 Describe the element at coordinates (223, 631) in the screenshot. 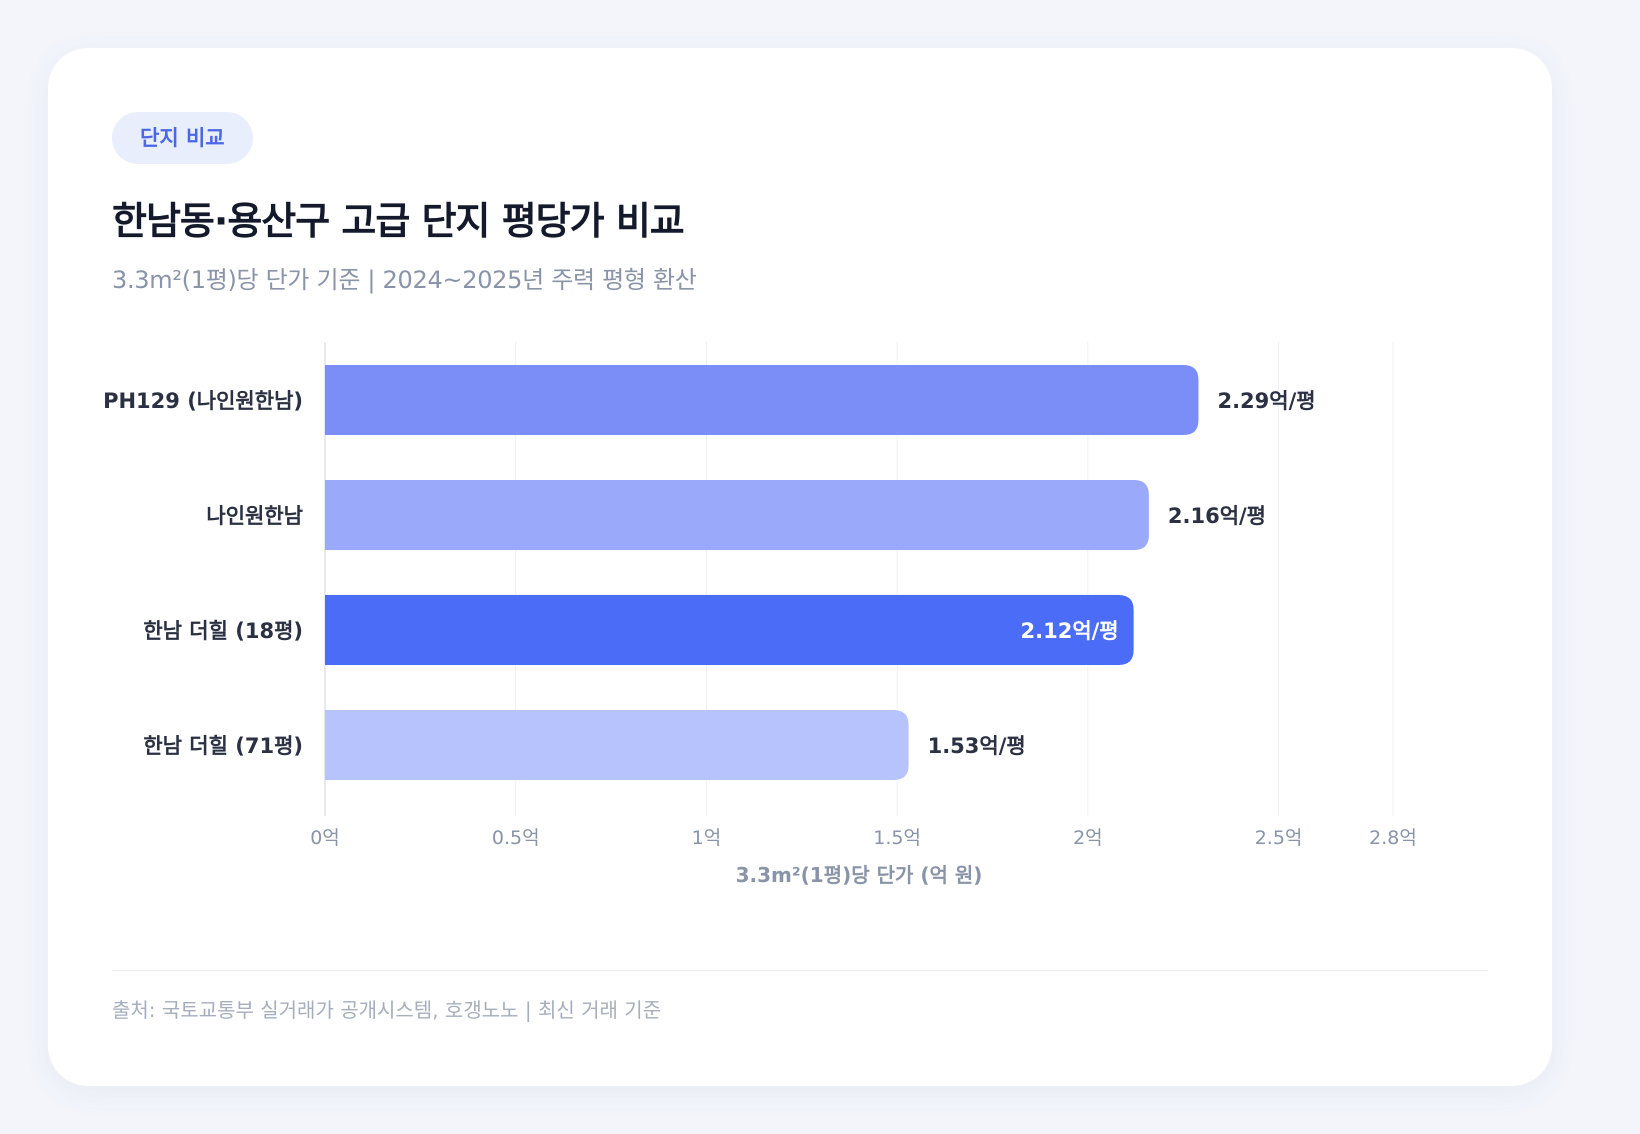

I see `category-label: 한남 더힐 (18평)` at that location.